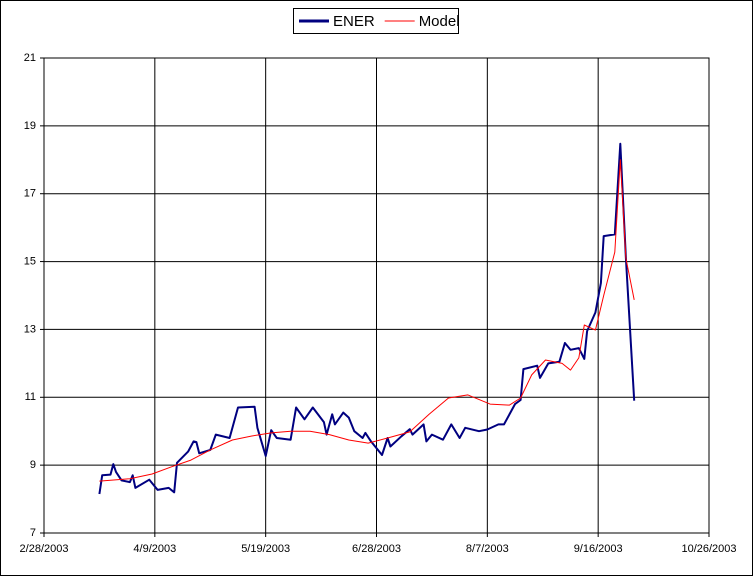  Describe the element at coordinates (30, 126) in the screenshot. I see `y-tick-label: 19` at that location.